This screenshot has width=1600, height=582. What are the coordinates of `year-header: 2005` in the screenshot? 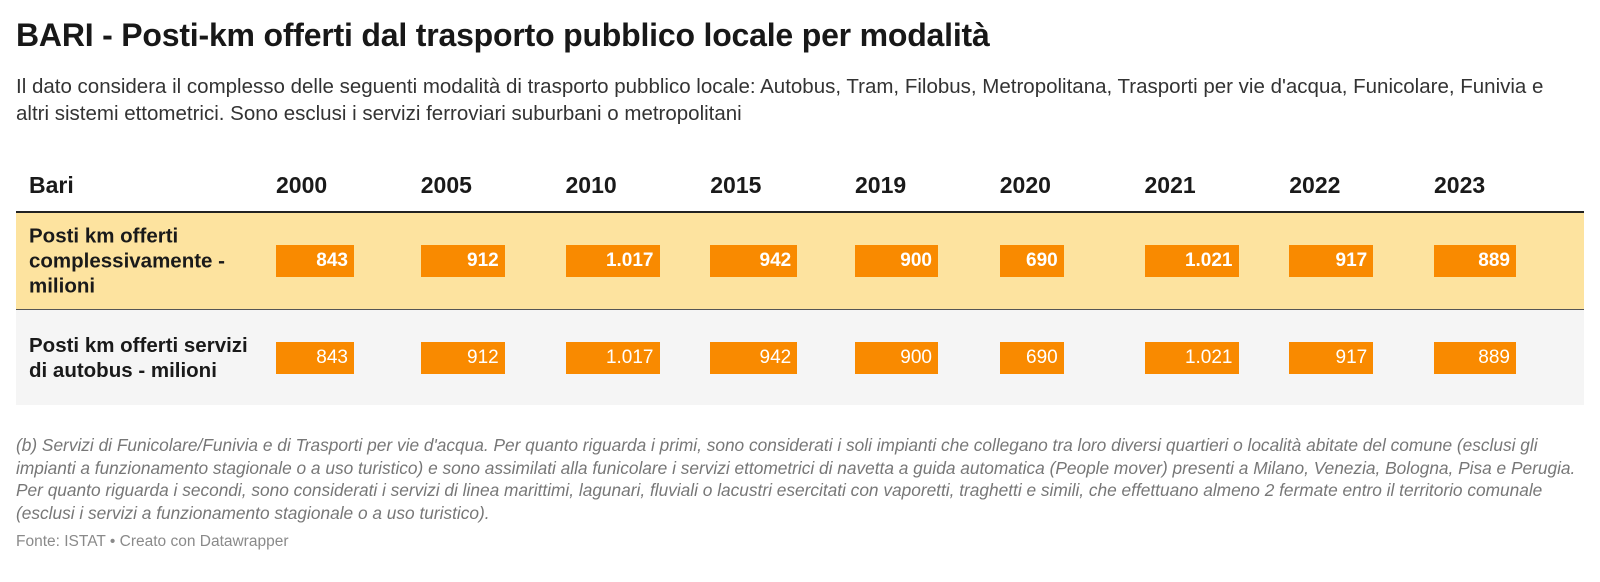 It's located at (446, 185).